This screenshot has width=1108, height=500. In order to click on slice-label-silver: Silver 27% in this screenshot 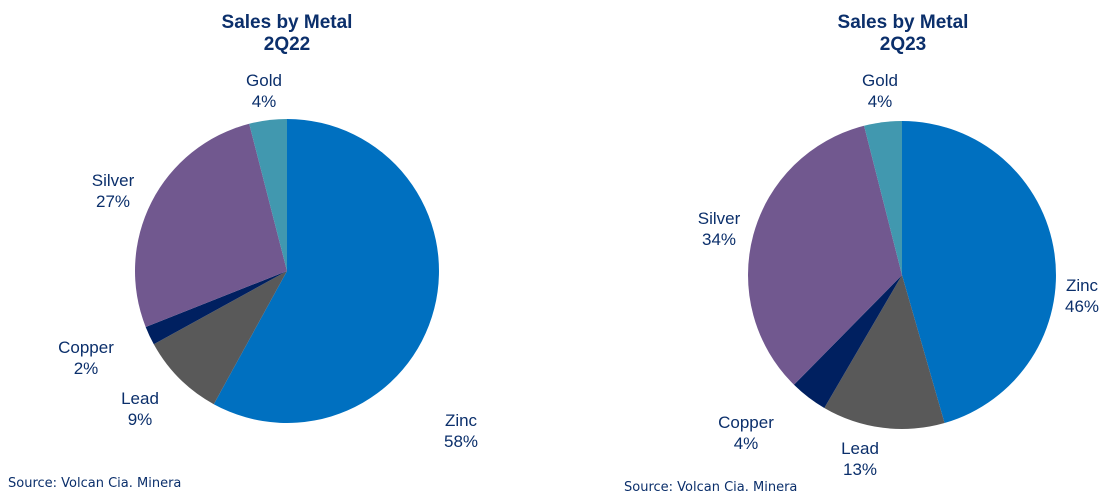, I will do `click(113, 191)`.